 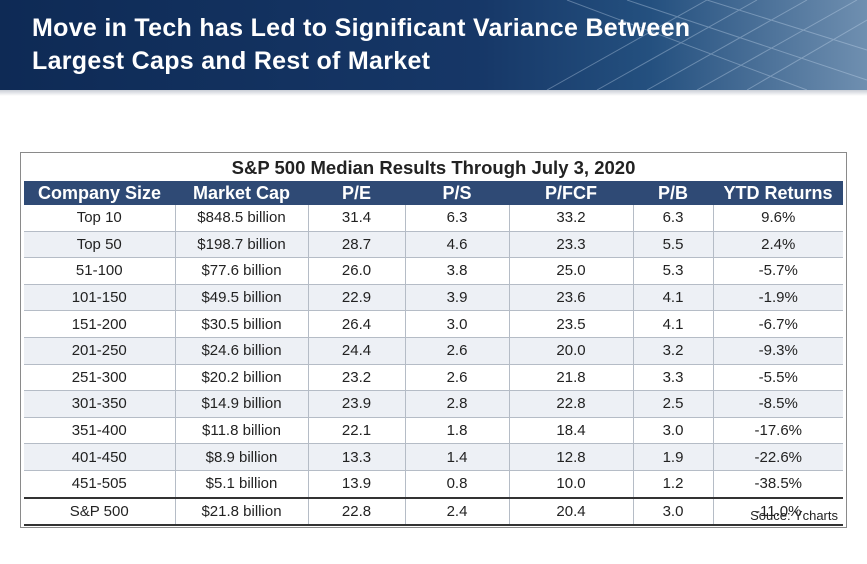 What do you see at coordinates (242, 404) in the screenshot?
I see `market-cap-cell: $14.9 billion` at bounding box center [242, 404].